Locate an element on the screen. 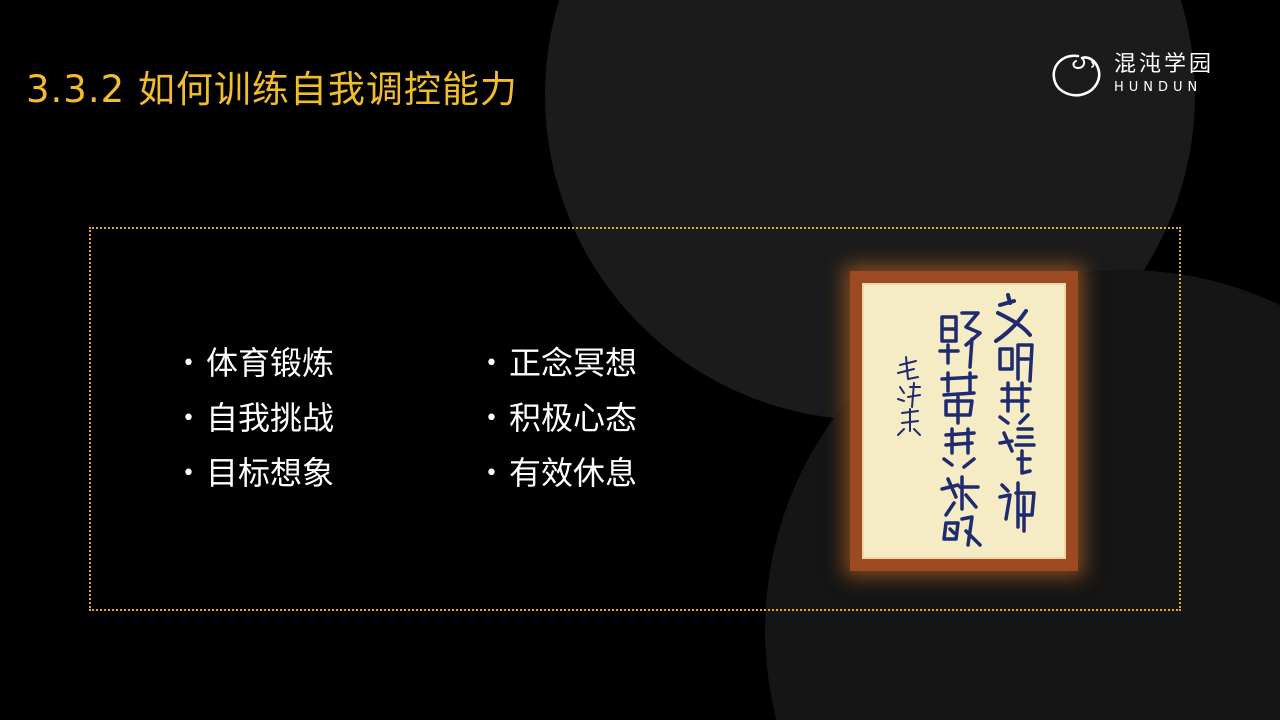 The image size is (1280, 720). bullet-list-left: 体育锻炼 自我挑战 目标想象 is located at coordinates (258, 418).